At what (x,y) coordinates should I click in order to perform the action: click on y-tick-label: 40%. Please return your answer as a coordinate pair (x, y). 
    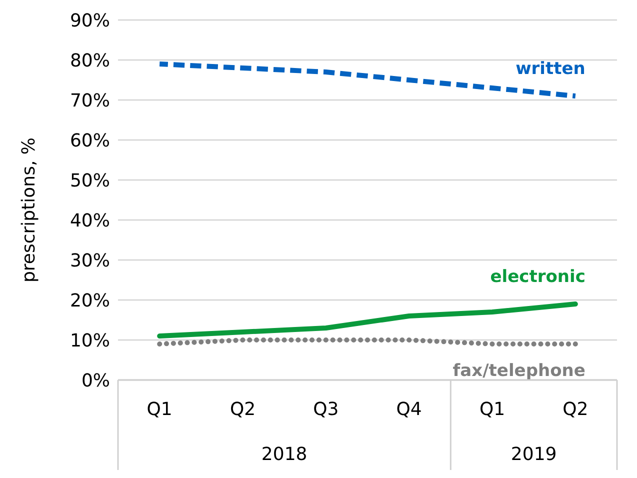
    Looking at the image, I should click on (90, 221).